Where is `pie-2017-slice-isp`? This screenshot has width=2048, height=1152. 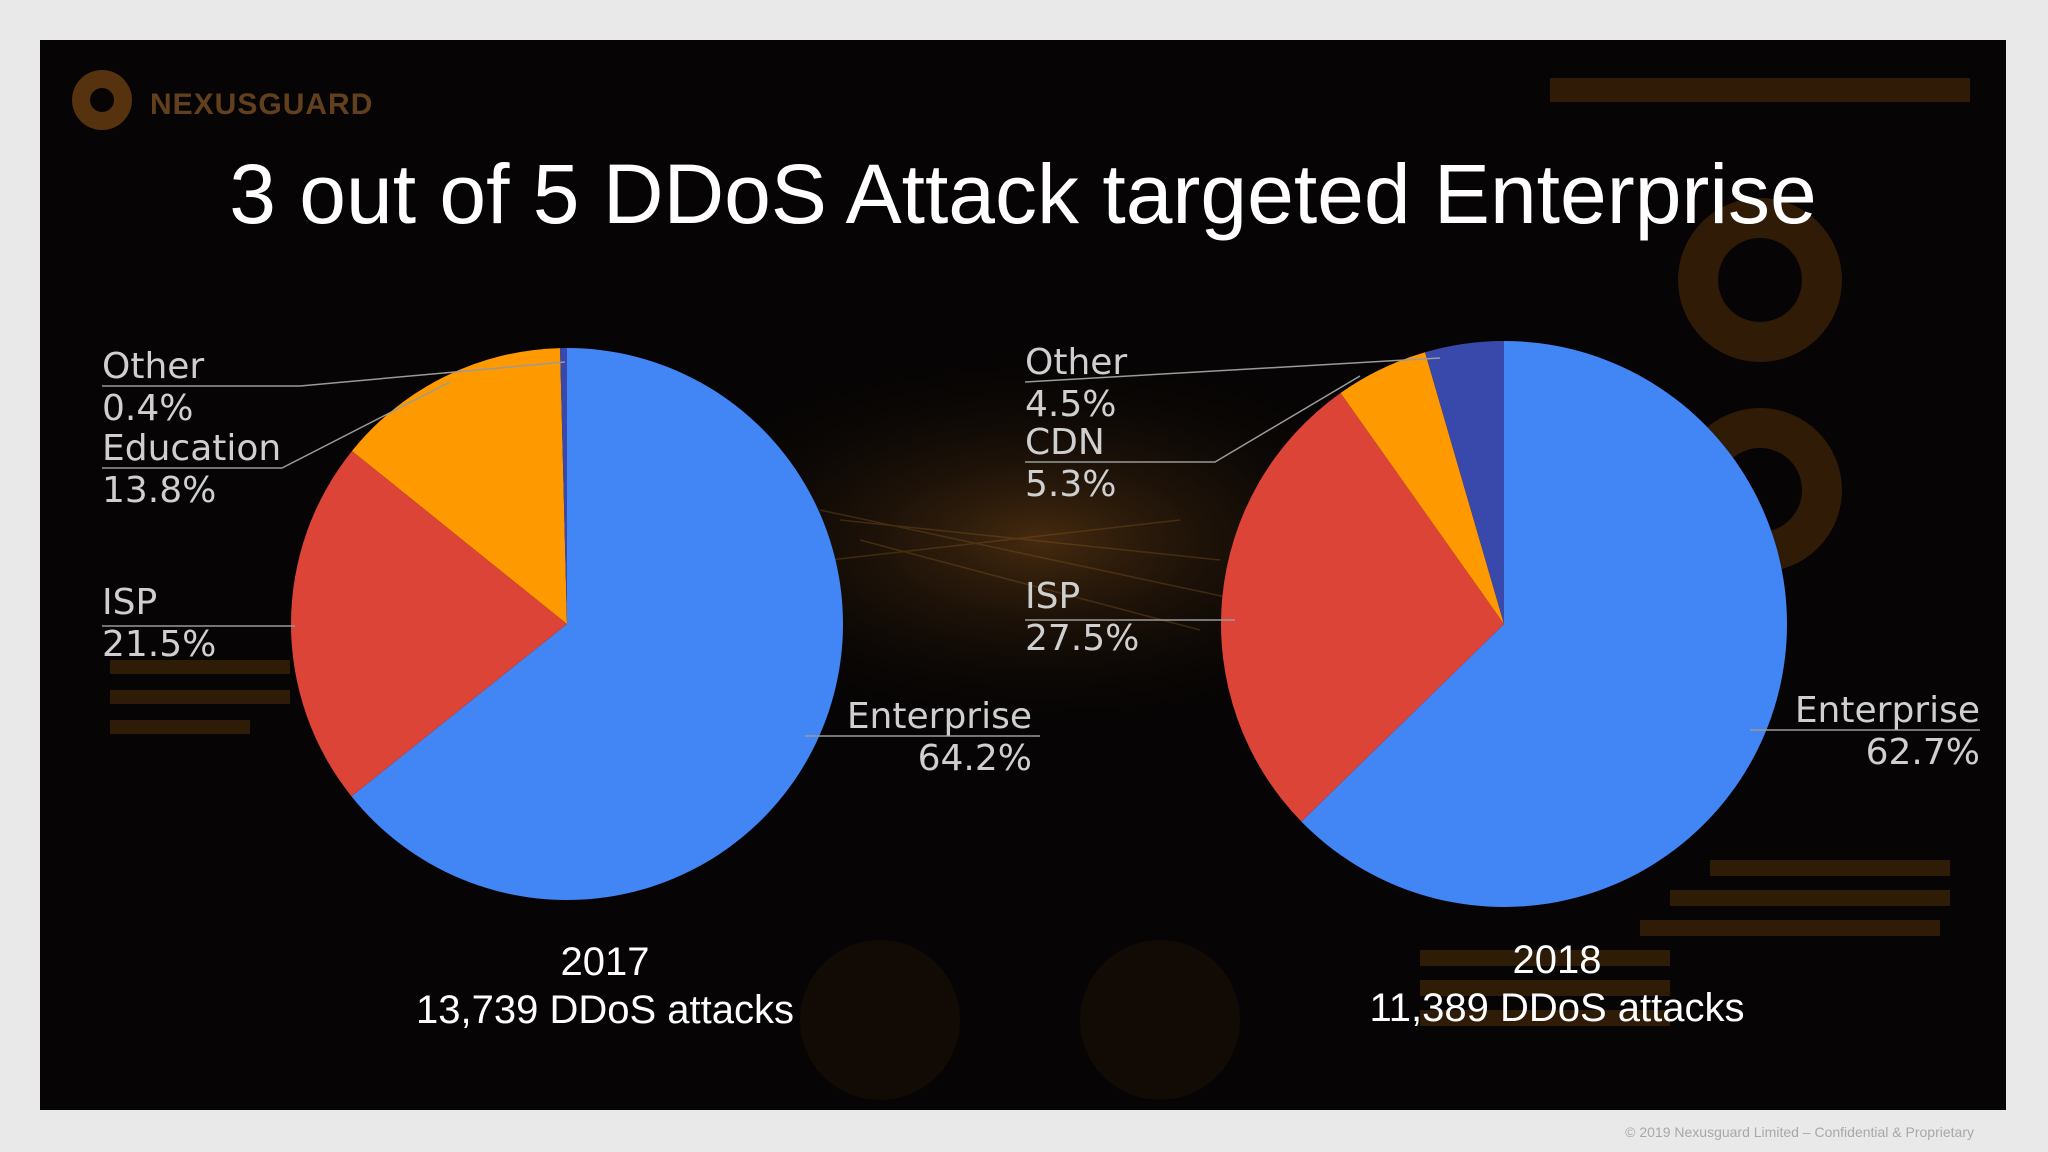
pie-2017-slice-isp is located at coordinates (429, 623).